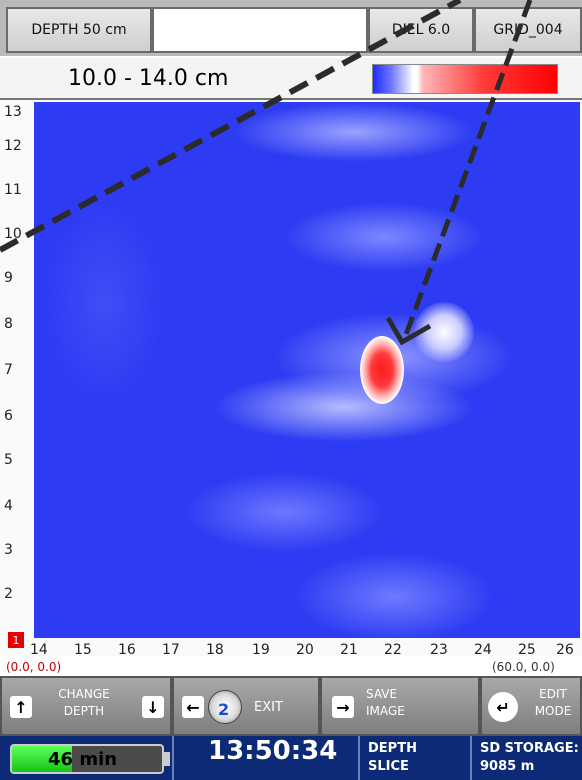 The width and height of the screenshot is (582, 780). Describe the element at coordinates (528, 30) in the screenshot. I see `grid-name: GRID_004` at that location.